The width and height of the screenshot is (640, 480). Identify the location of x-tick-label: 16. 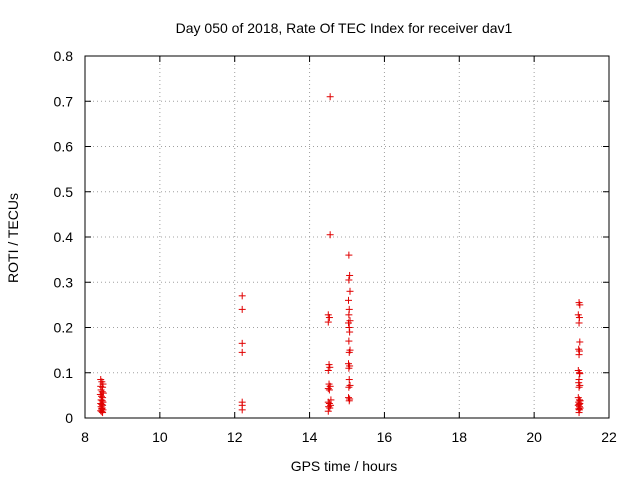
(385, 437).